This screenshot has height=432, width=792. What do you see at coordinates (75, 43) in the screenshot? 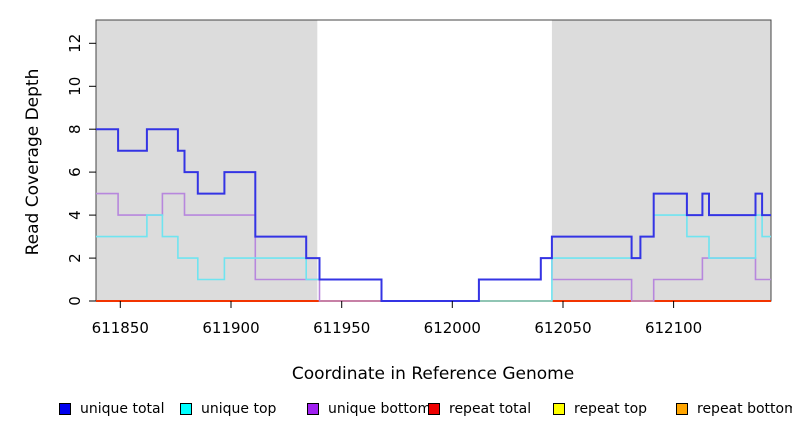
I see `y-tick-label: 12` at bounding box center [75, 43].